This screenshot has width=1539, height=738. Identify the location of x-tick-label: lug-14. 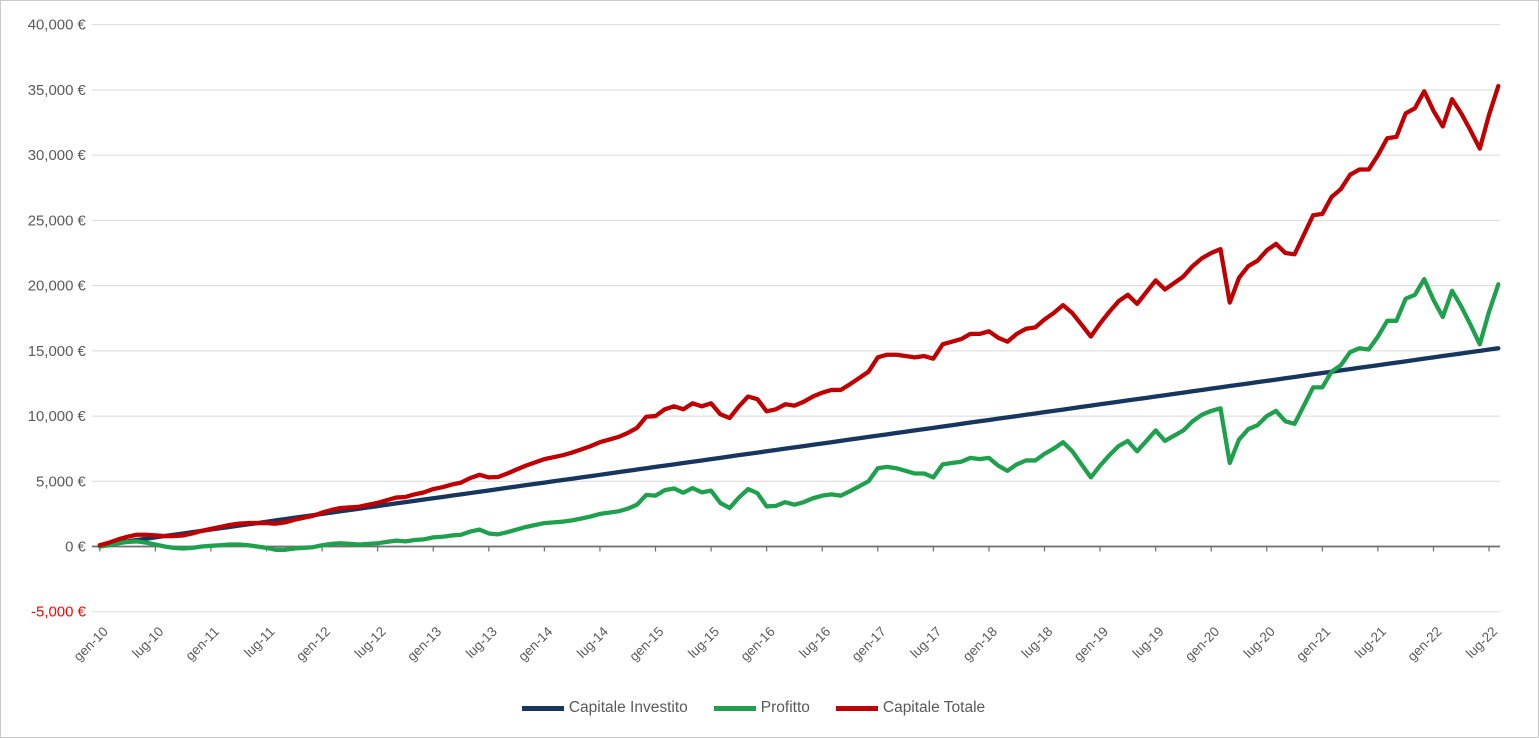
(592, 641).